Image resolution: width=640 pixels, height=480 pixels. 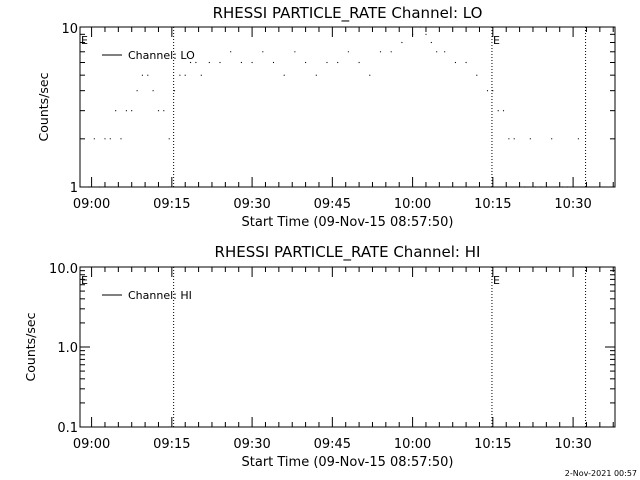 I want to click on chart-1-ytick-label: 1, so click(x=74, y=188).